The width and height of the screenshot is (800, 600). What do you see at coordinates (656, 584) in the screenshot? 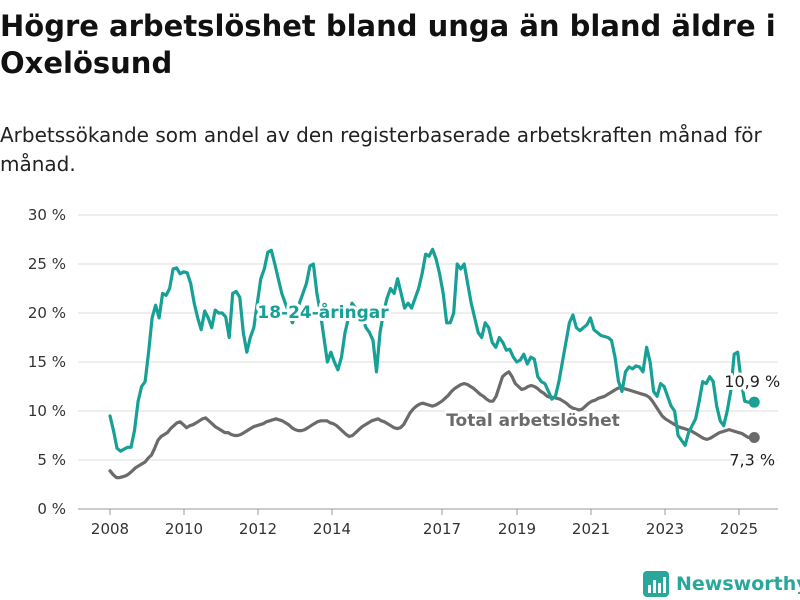
I see `bar-chart-icon` at bounding box center [656, 584].